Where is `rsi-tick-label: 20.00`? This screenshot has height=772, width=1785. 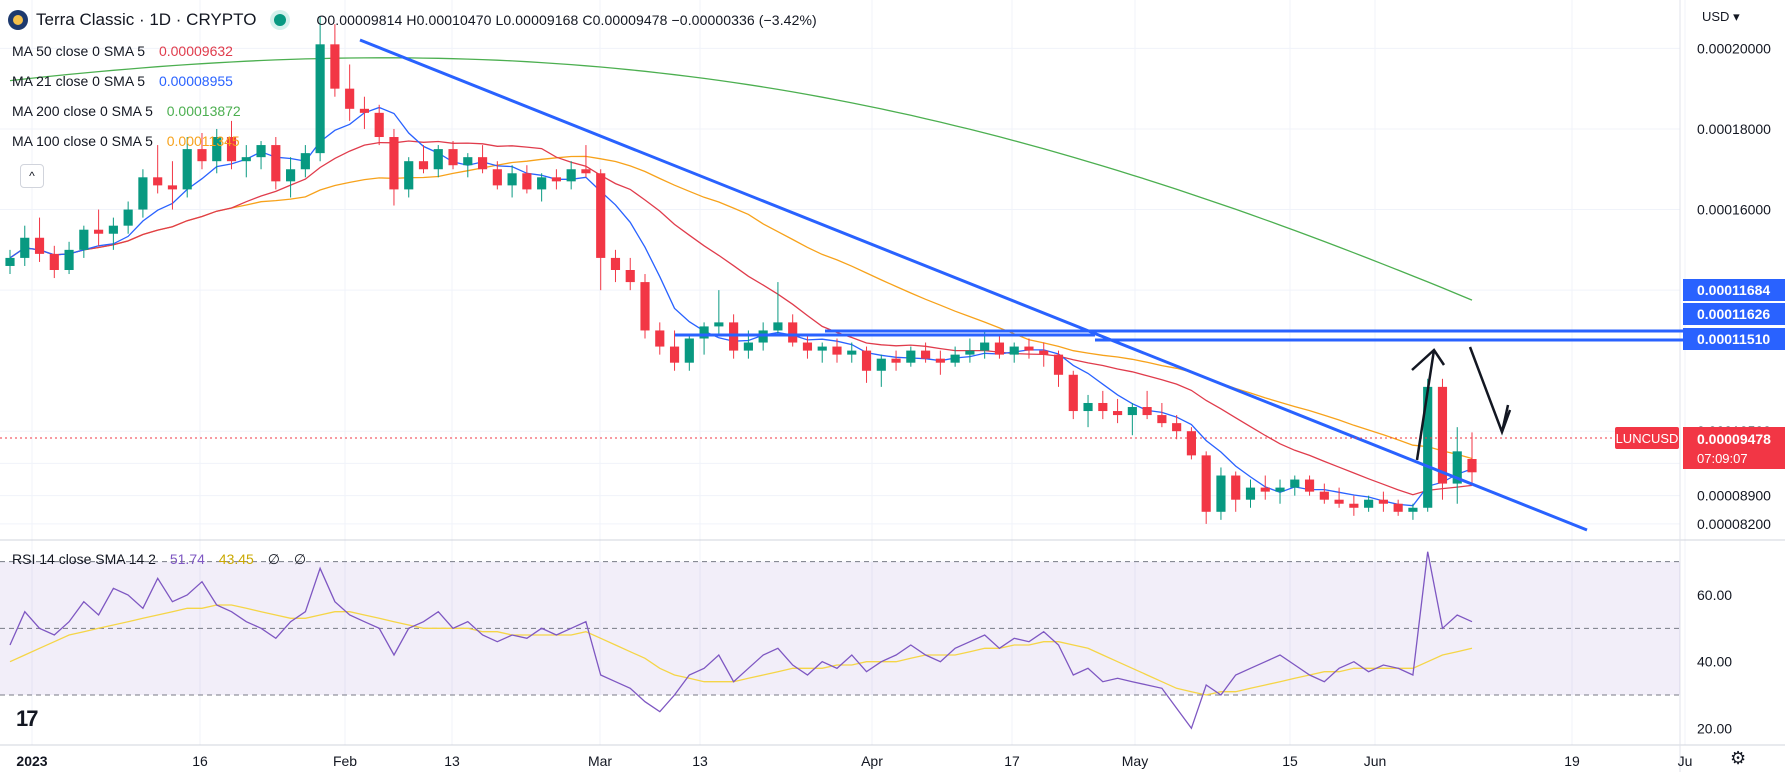 rsi-tick-label: 20.00 is located at coordinates (1714, 728).